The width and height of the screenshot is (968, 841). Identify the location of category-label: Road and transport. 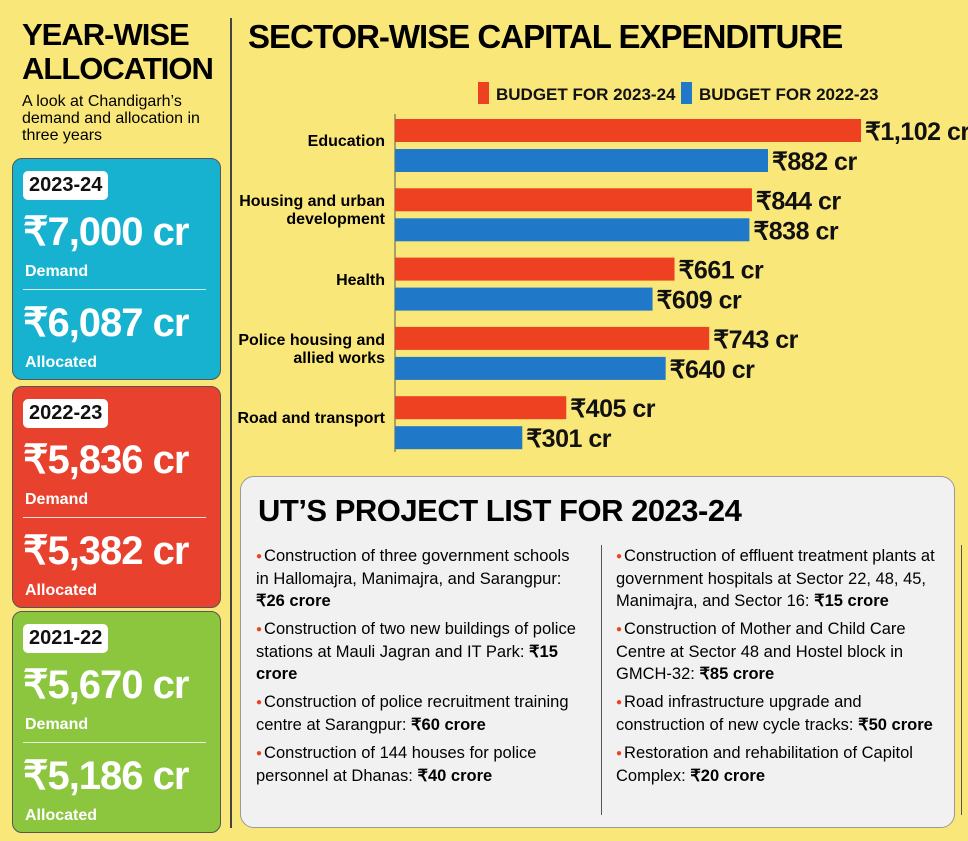
(311, 419).